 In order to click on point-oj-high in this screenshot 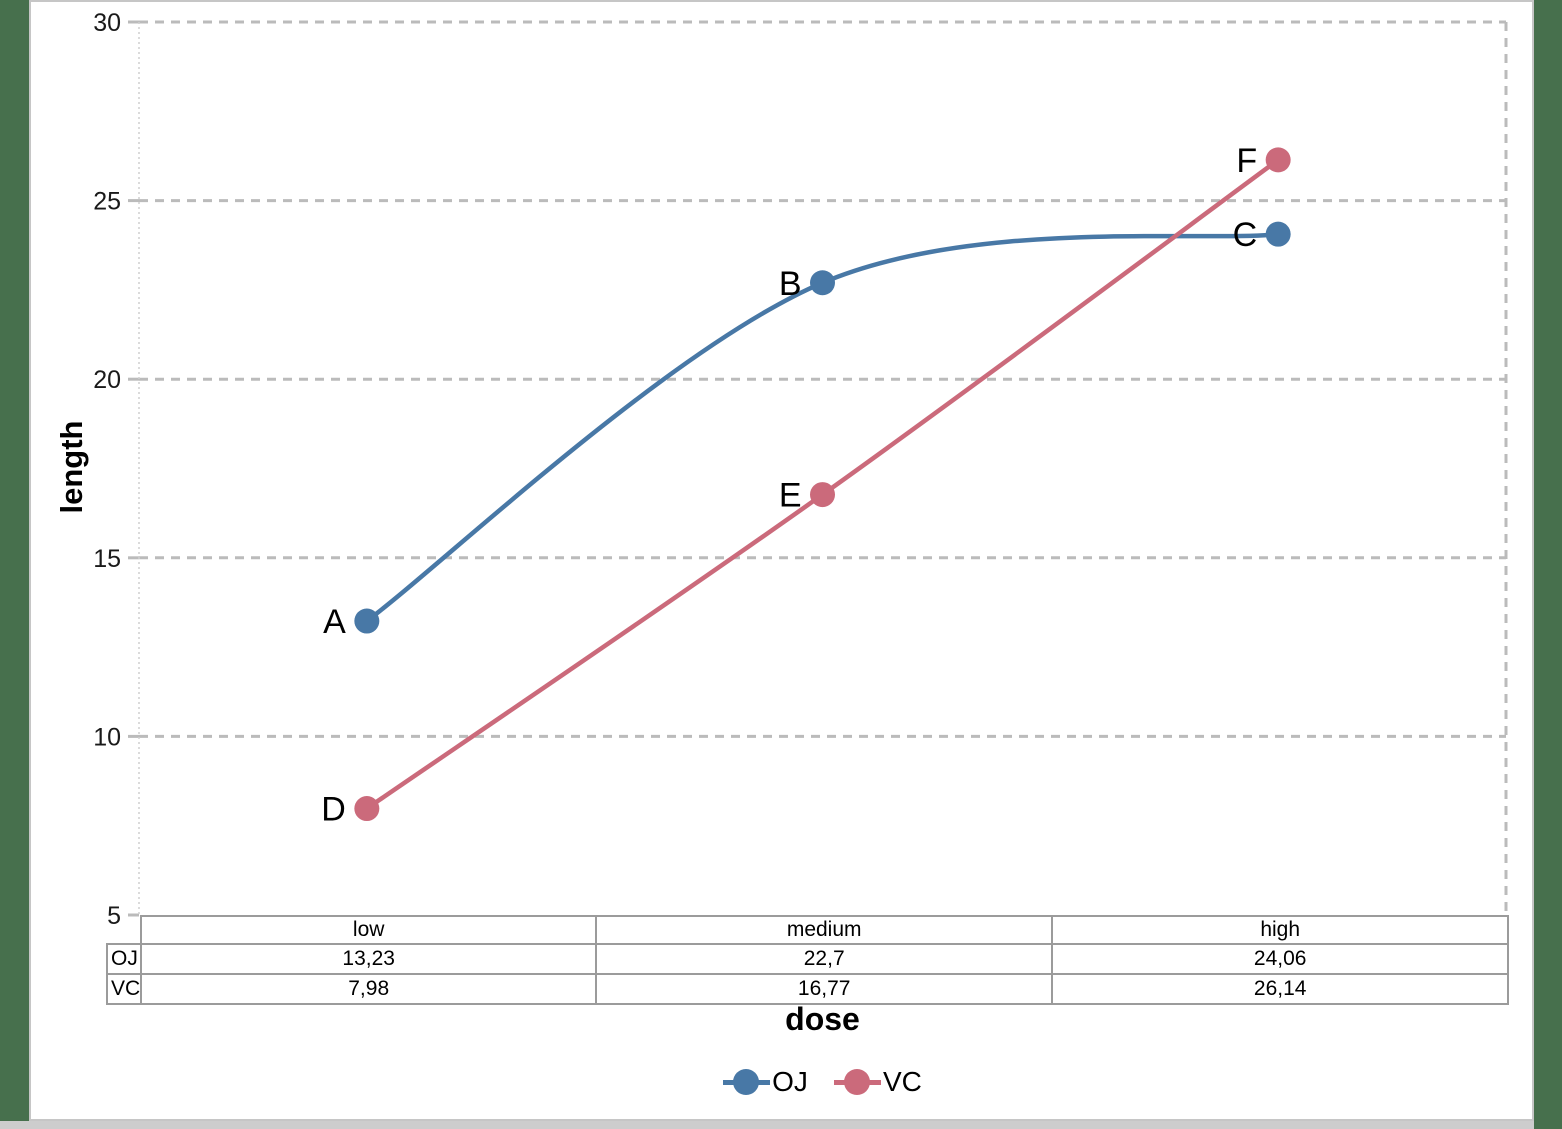, I will do `click(1278, 234)`.